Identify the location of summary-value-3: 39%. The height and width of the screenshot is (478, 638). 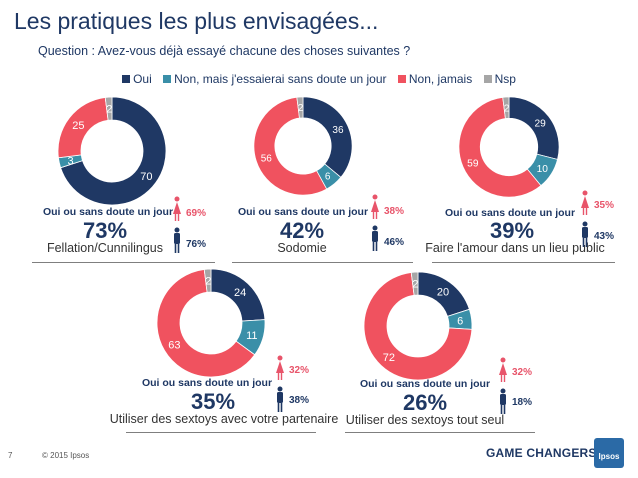
(512, 230).